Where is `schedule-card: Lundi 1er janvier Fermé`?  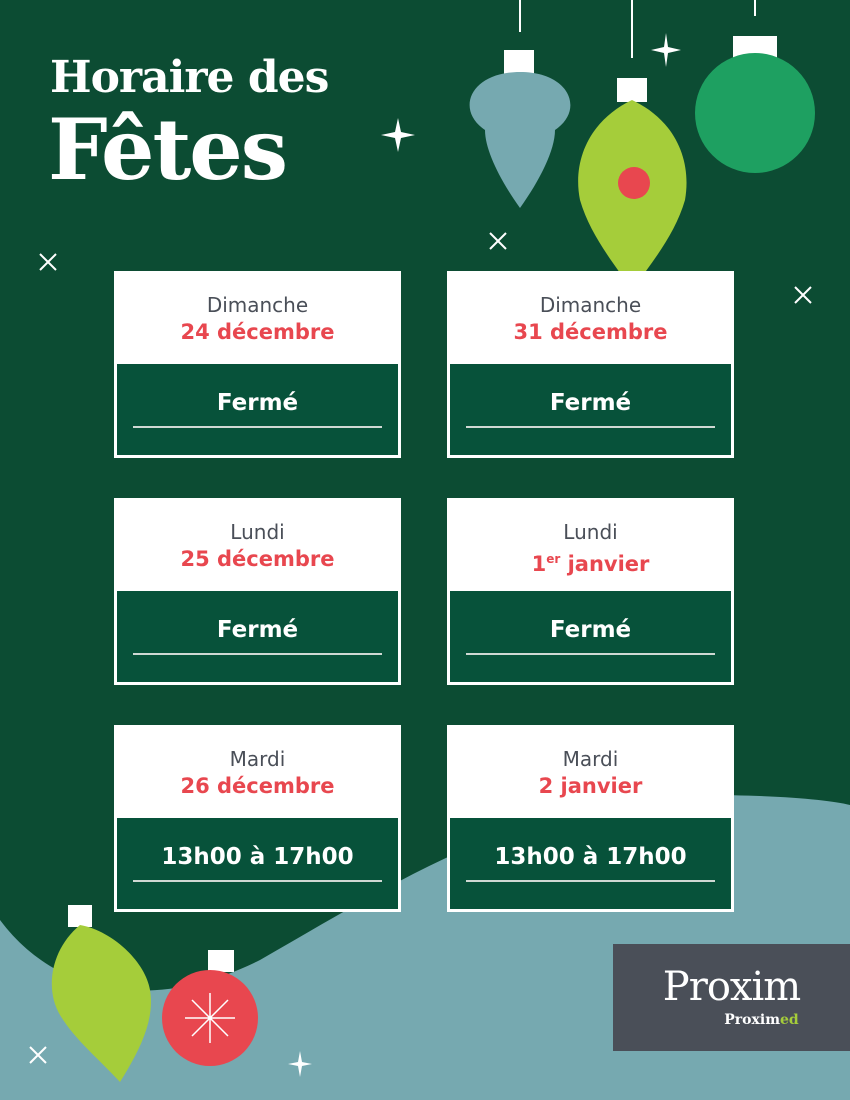 schedule-card: Lundi 1er janvier Fermé is located at coordinates (590, 591).